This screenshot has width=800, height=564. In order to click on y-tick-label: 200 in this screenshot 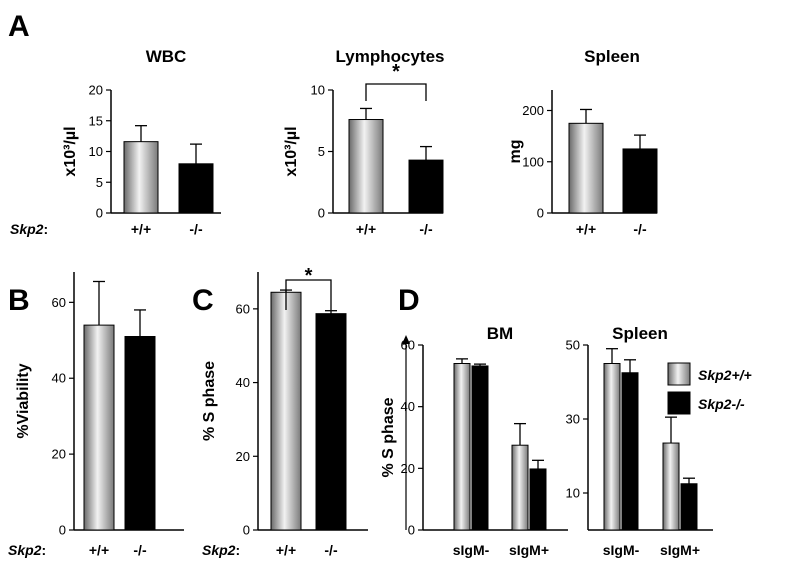, I will do `click(533, 110)`.